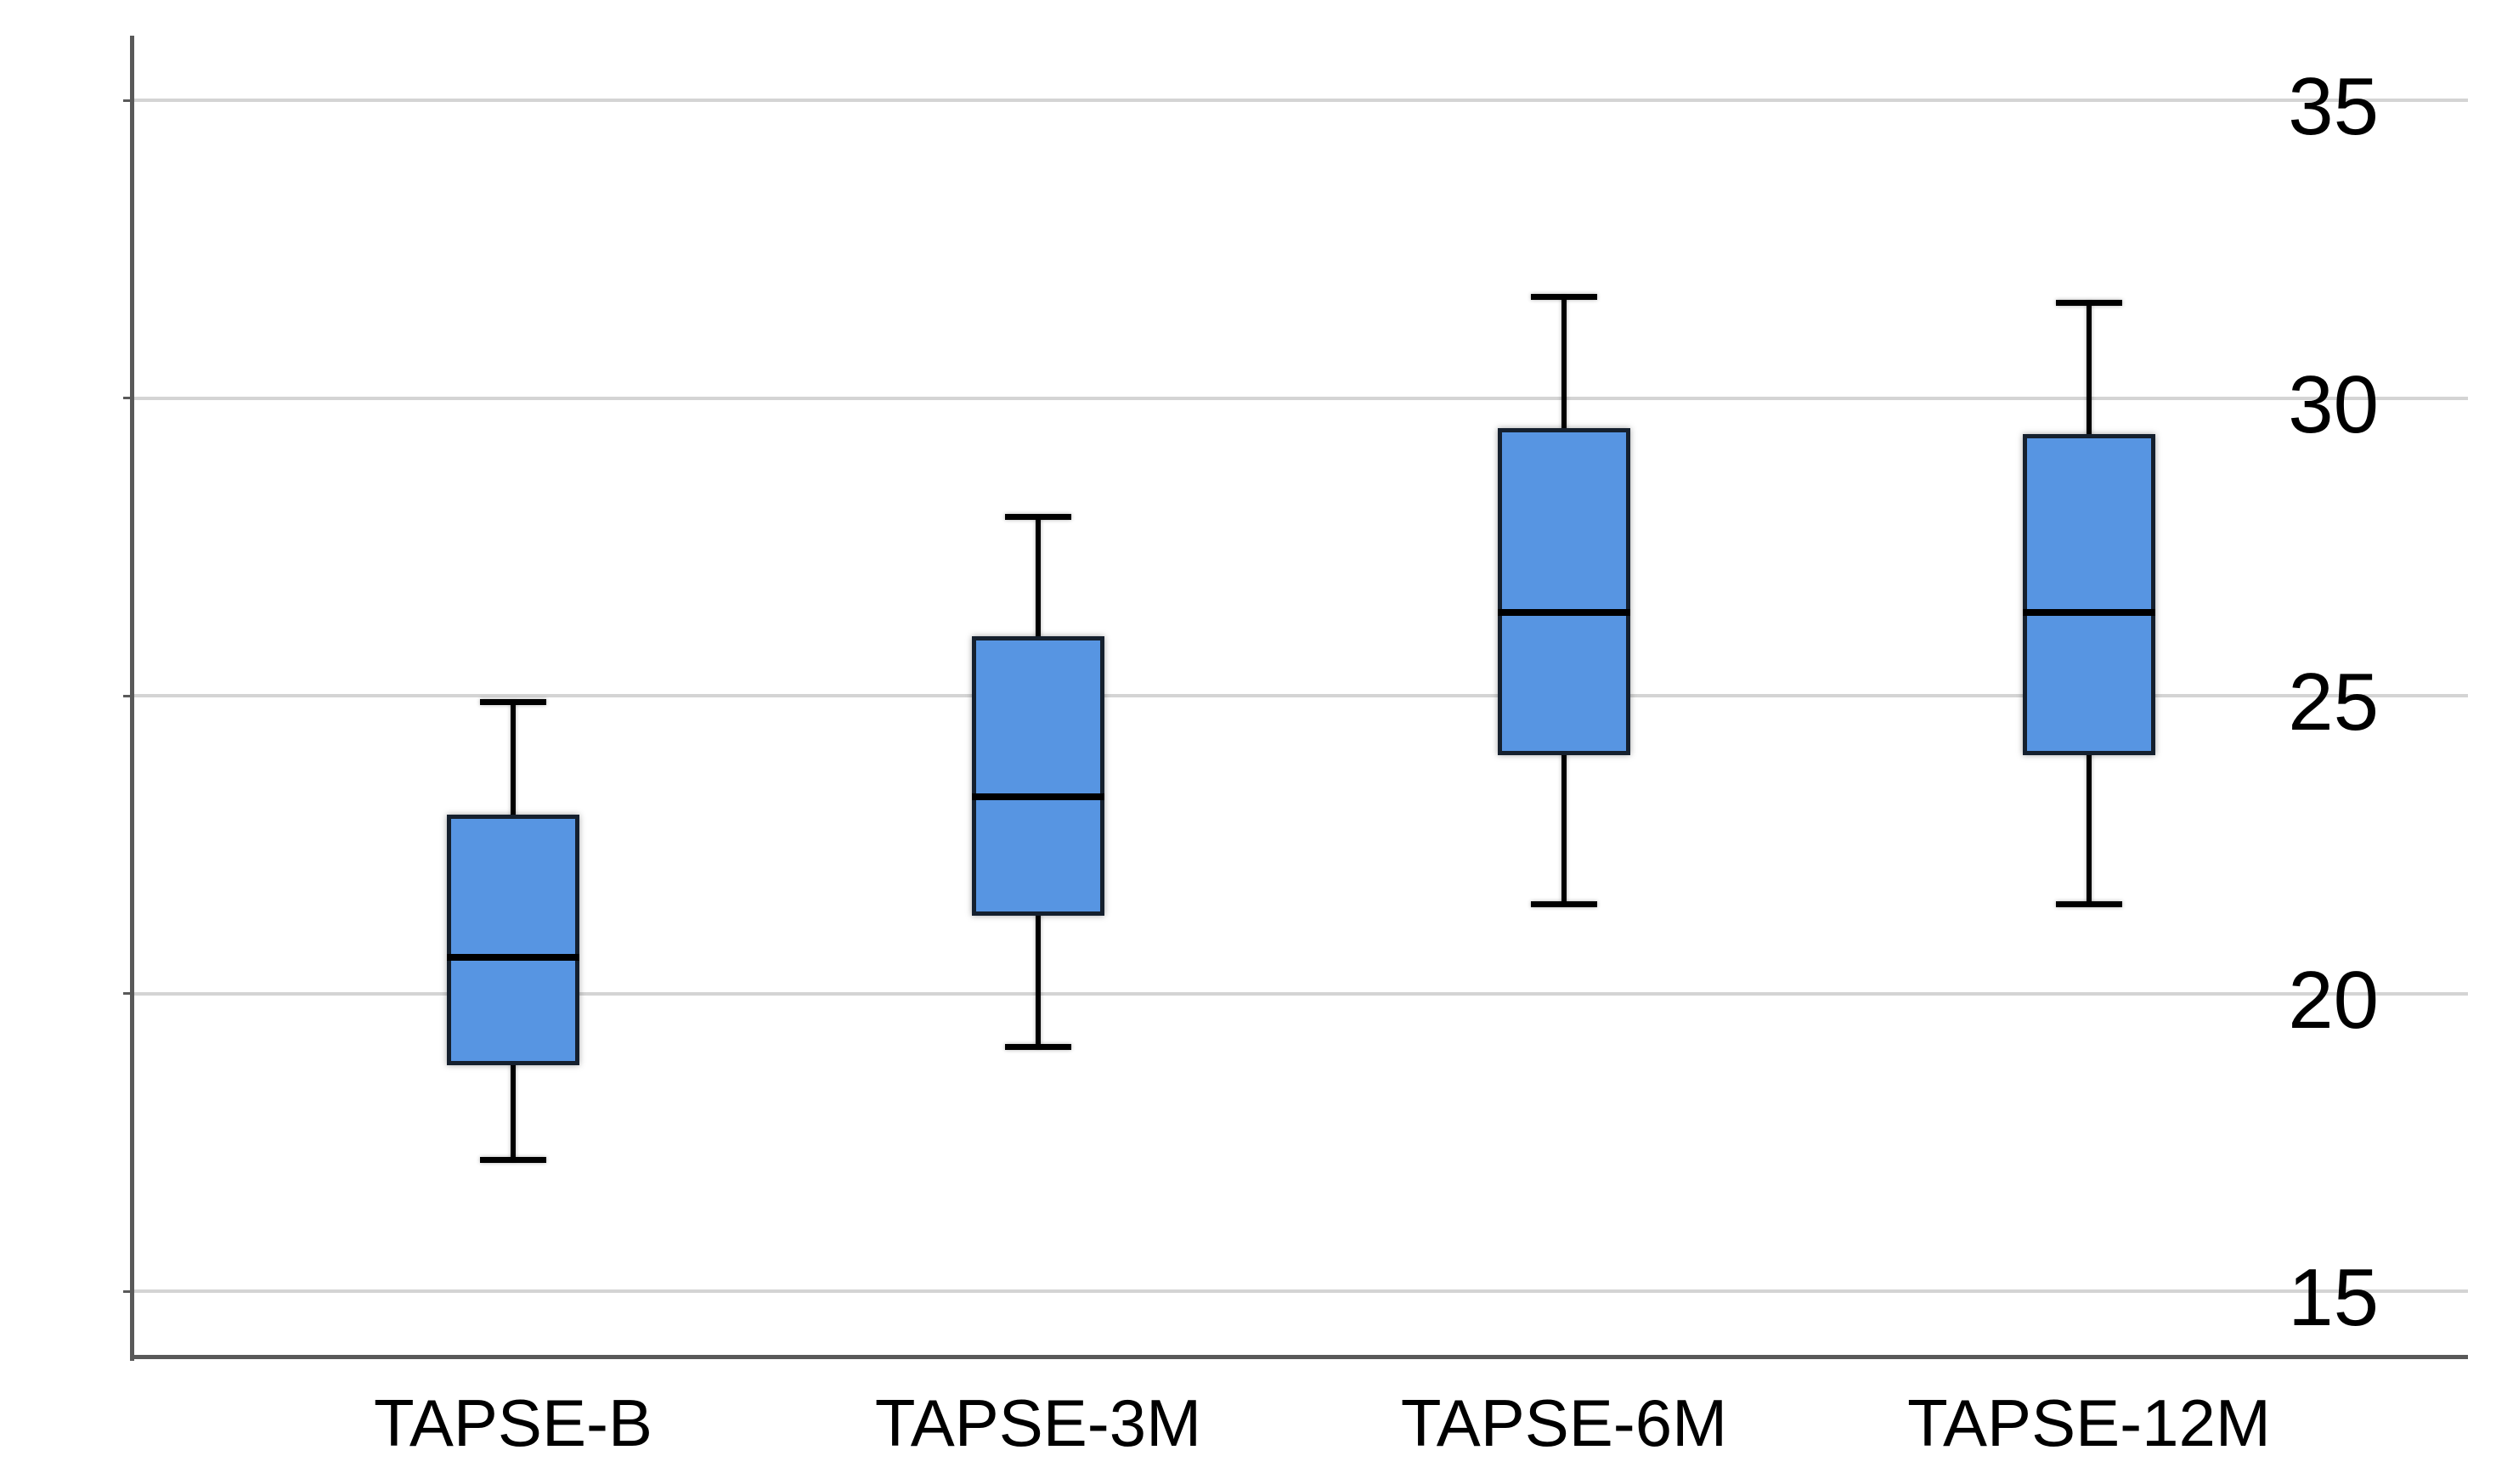  Describe the element at coordinates (2089, 1422) in the screenshot. I see `x-tick-label: TAPSE-12M` at that location.